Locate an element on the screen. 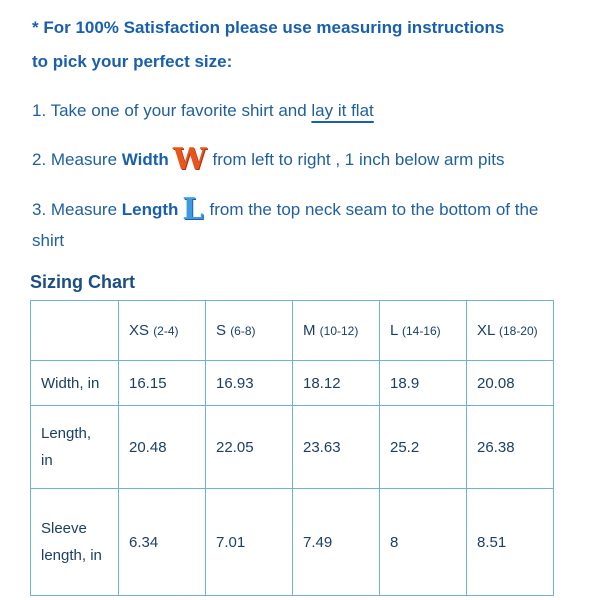 The image size is (600, 600). cell: 25.2 is located at coordinates (423, 447).